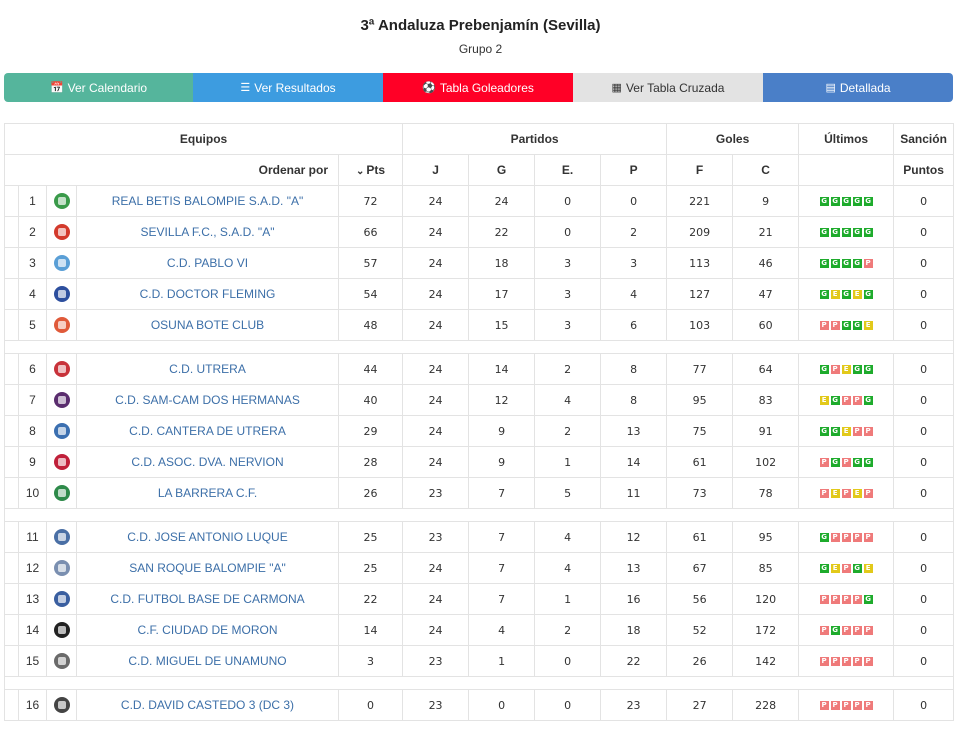 The image size is (961, 735). What do you see at coordinates (846, 170) in the screenshot?
I see `header-ultimos-empty` at bounding box center [846, 170].